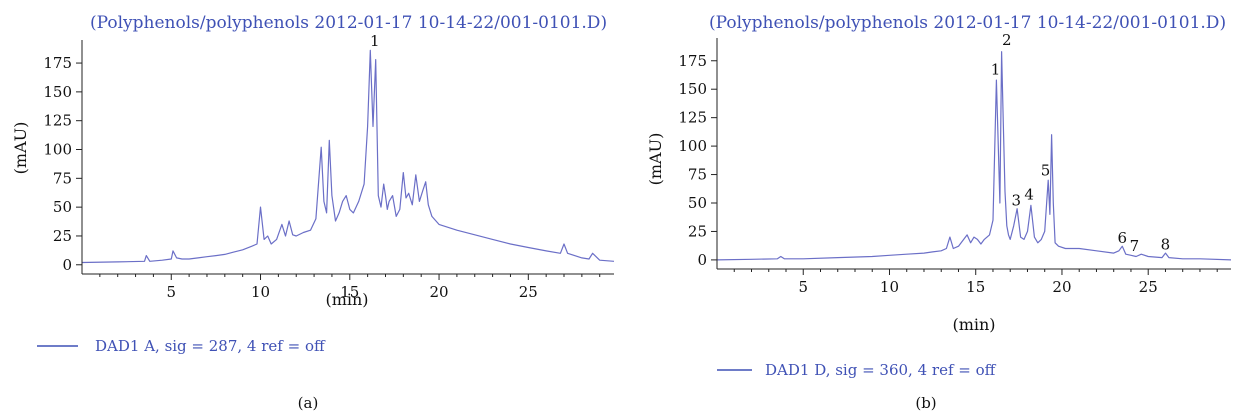 This screenshot has width=1234, height=419. I want to click on peak-label: 4, so click(1029, 195).